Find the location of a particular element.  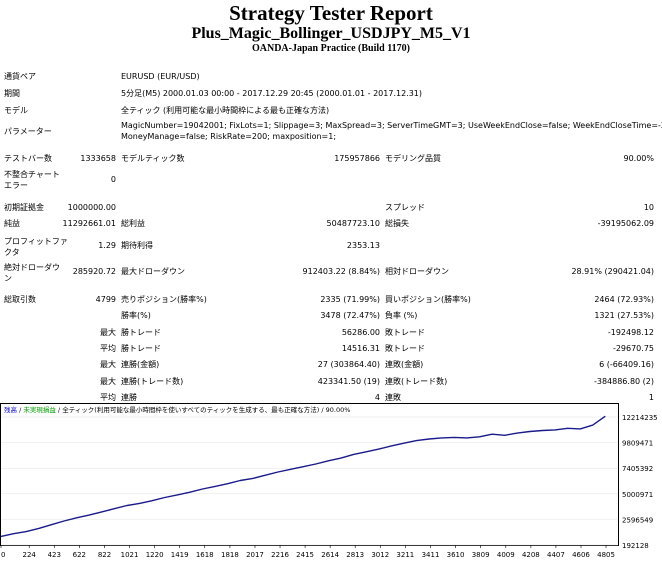

long-positions-label: 買いポジション(勝率%) is located at coordinates (428, 299).